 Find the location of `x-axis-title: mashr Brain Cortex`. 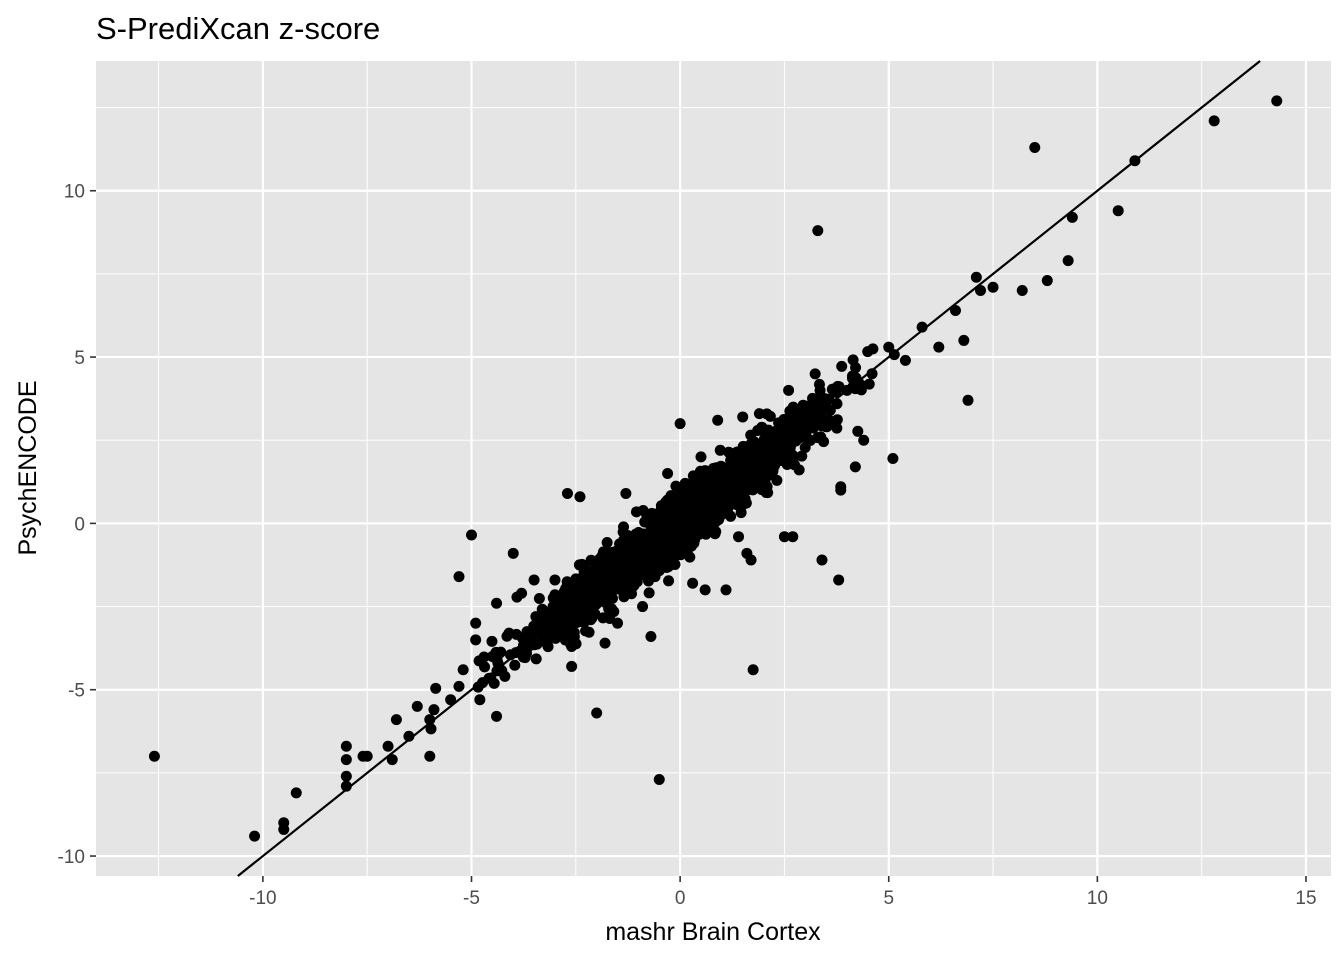

x-axis-title: mashr Brain Cortex is located at coordinates (713, 932).